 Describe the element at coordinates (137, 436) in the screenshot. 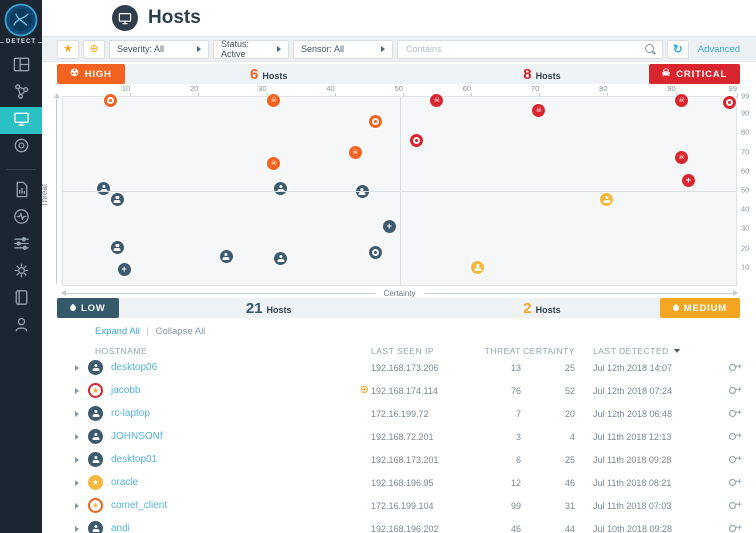

I see `hostname-link: JOHNSONf` at that location.